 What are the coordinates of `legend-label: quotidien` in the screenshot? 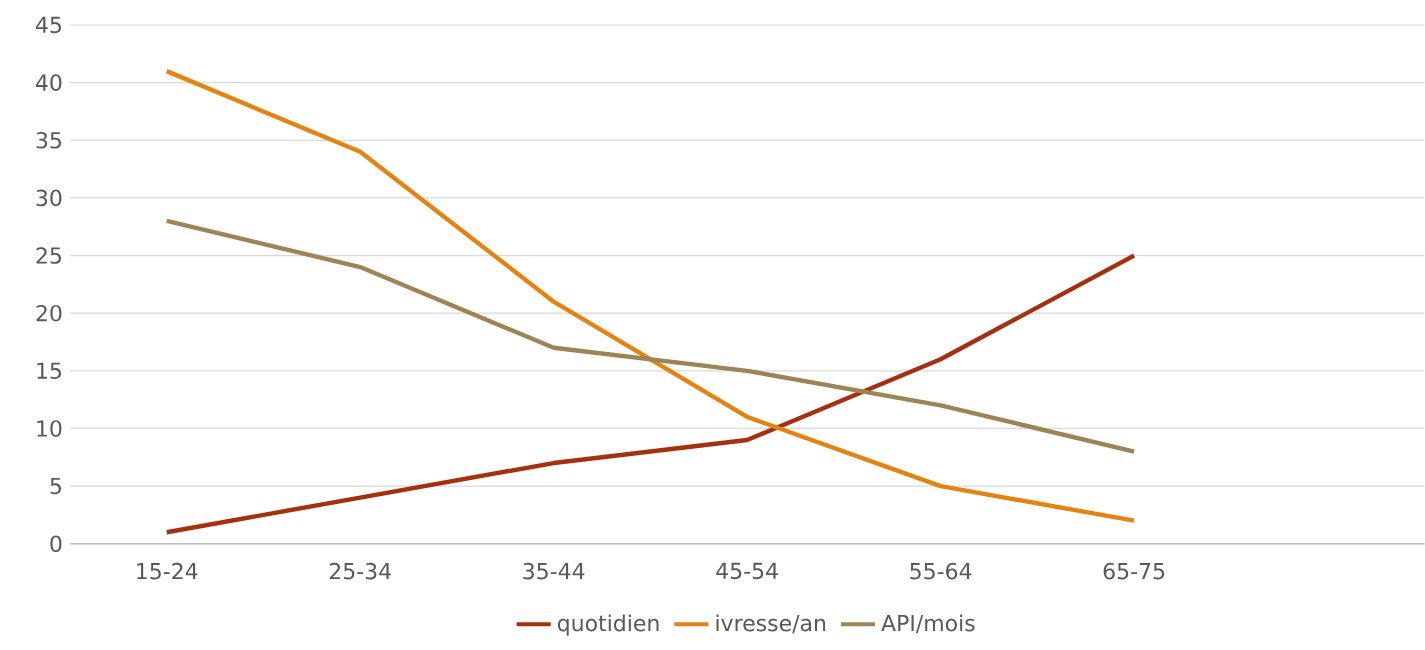 It's located at (608, 625).